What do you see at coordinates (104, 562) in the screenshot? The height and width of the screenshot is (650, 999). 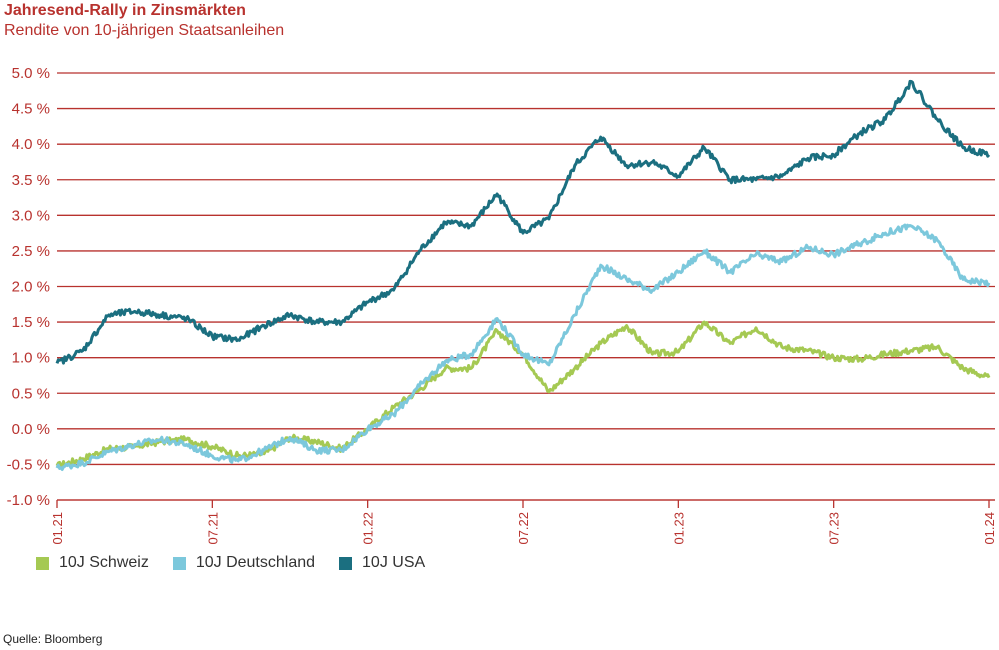 I see `legend-label-schweiz: 10J Schweiz` at bounding box center [104, 562].